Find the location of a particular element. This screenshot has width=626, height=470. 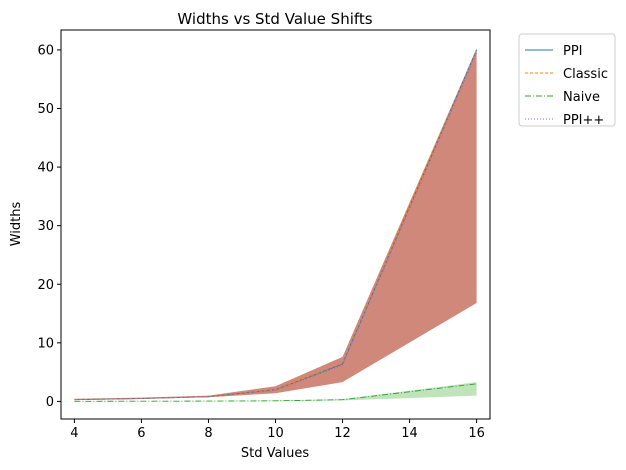

y-tick-label: 30 is located at coordinates (45, 226).